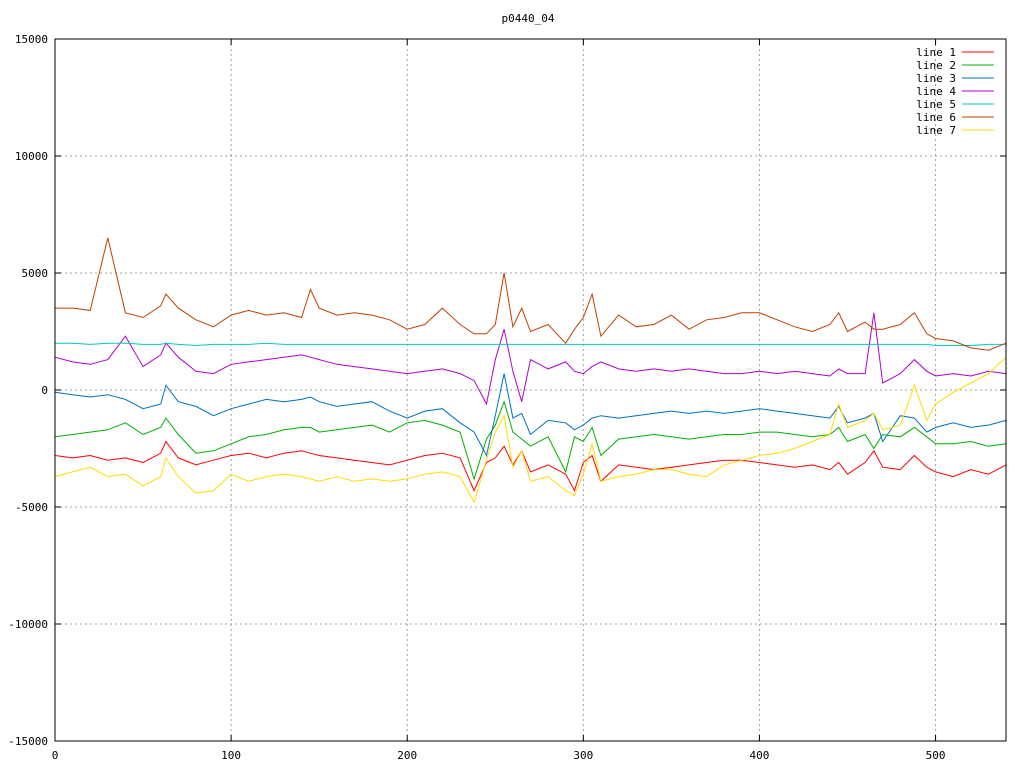 This screenshot has height=768, width=1024. What do you see at coordinates (231, 755) in the screenshot?
I see `x-tick-label: 100` at bounding box center [231, 755].